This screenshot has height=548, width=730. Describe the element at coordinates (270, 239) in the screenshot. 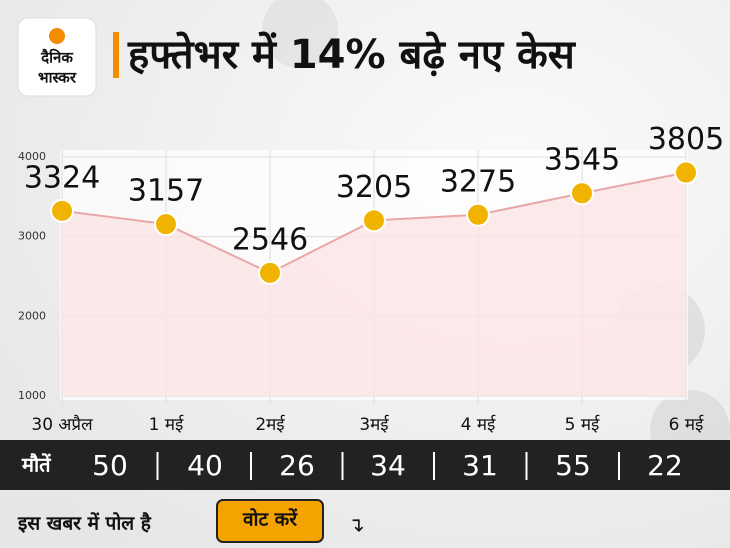

I see `data-label: 2546` at that location.